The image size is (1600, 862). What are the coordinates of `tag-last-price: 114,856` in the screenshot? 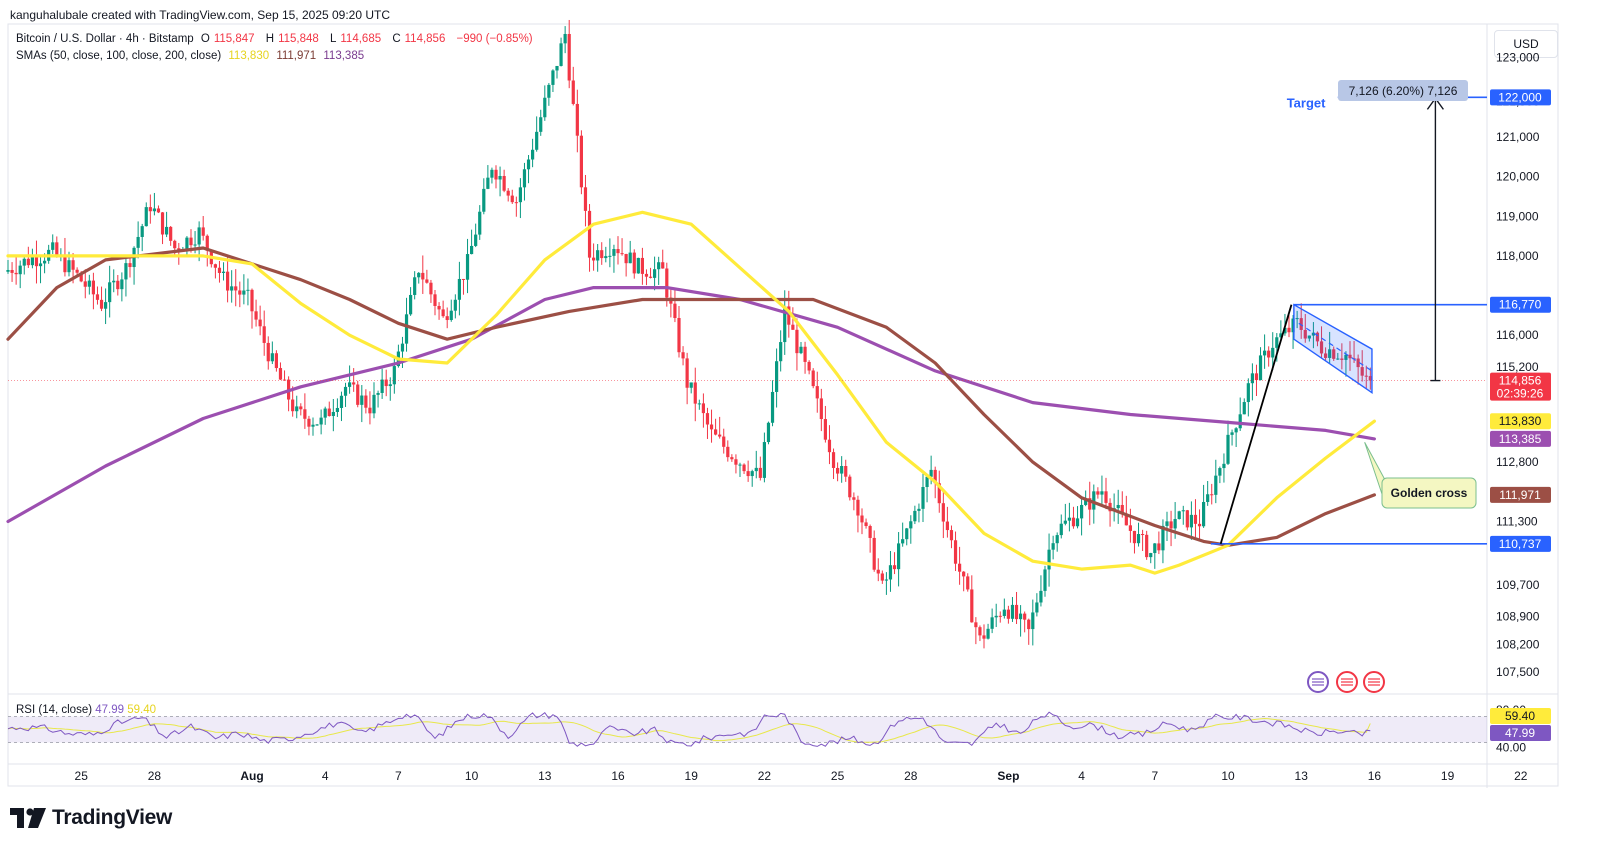 It's located at (1520, 381).